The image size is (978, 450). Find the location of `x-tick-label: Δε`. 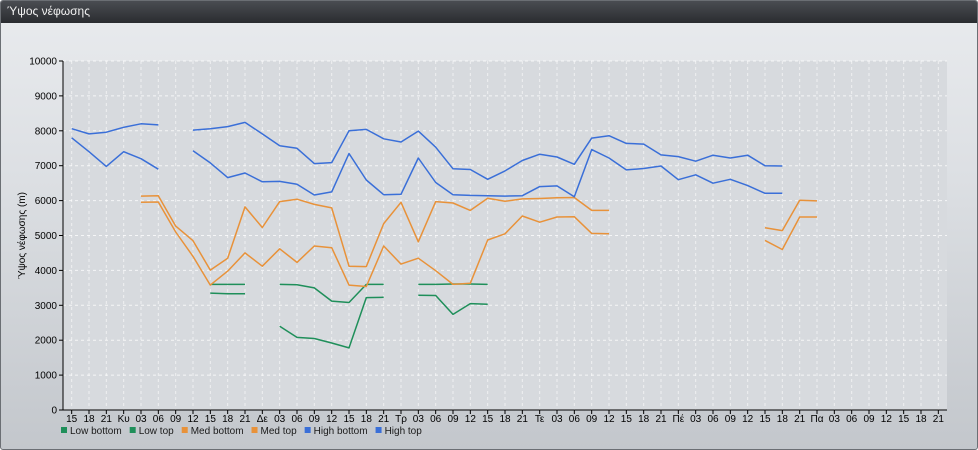

x-tick-label: Δε is located at coordinates (263, 419).